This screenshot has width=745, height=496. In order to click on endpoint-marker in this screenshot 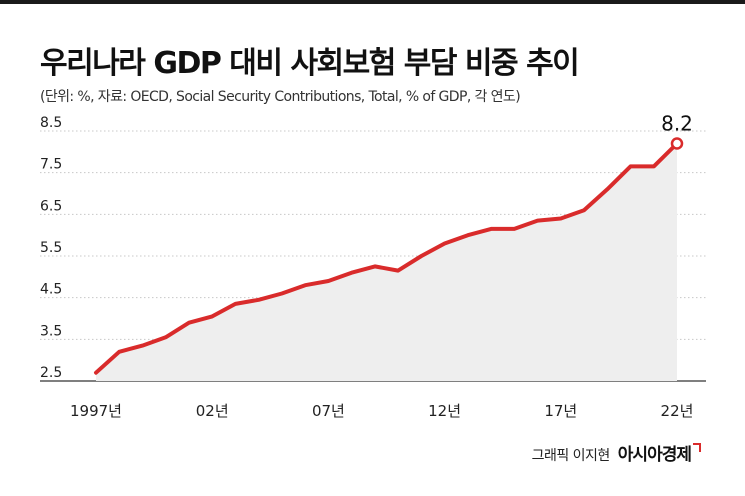, I will do `click(677, 143)`.